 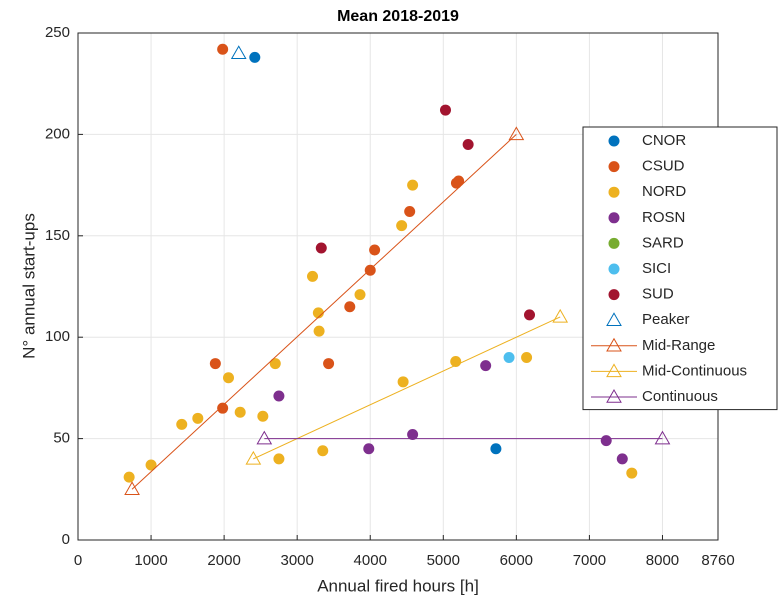 What do you see at coordinates (223, 560) in the screenshot?
I see `x-tick-label: 2000` at bounding box center [223, 560].